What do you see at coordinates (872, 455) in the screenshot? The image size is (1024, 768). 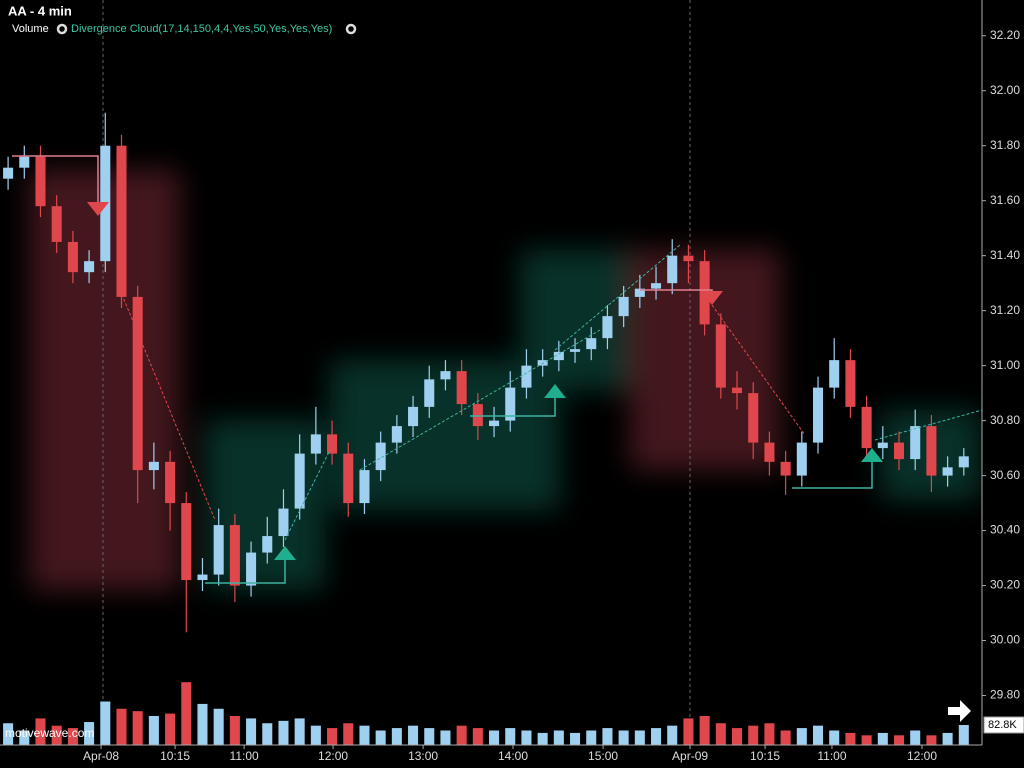 I see `buy-signal` at bounding box center [872, 455].